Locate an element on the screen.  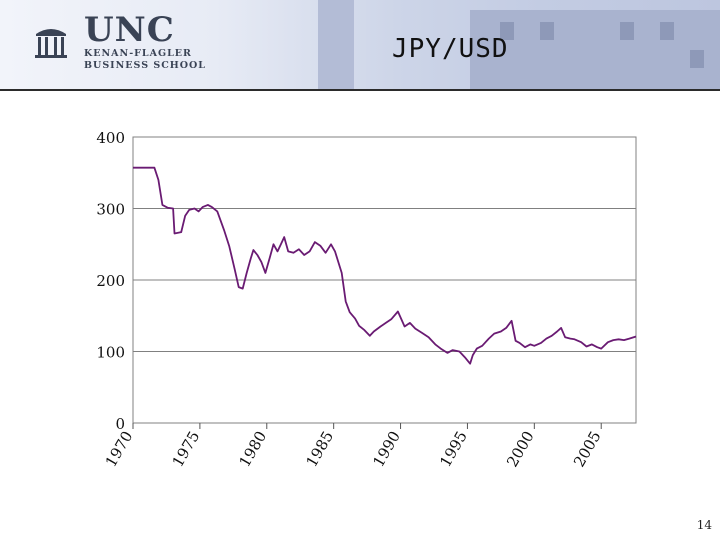
y-tick-label: 300 is located at coordinates (110, 210).